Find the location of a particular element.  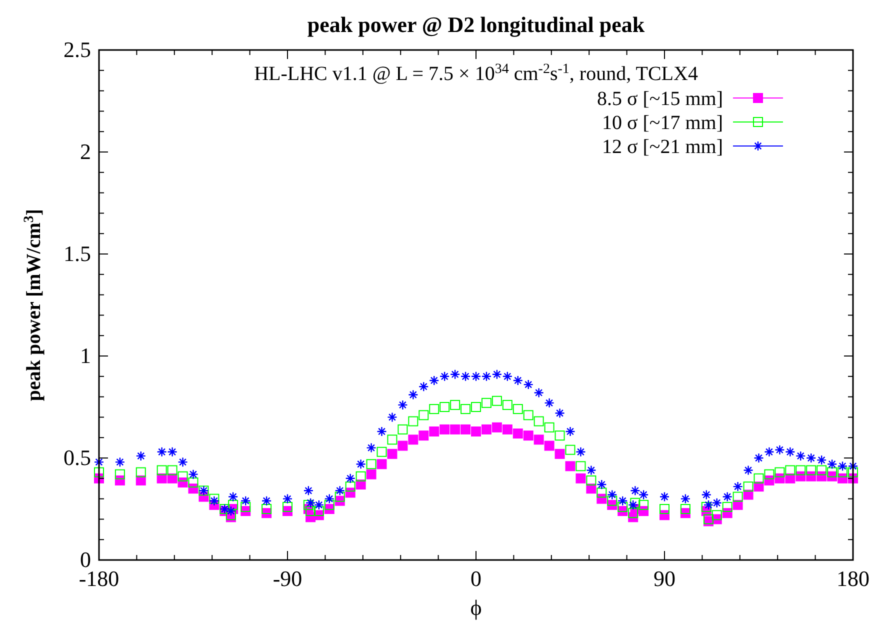

y-tick-label: 0.5 is located at coordinates (77, 457).